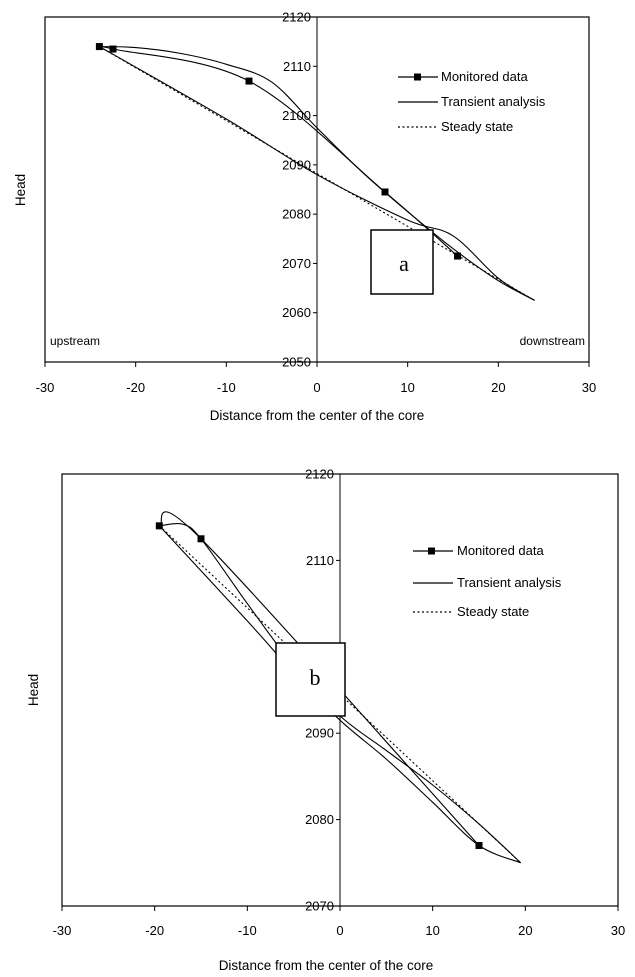  Describe the element at coordinates (299, 190) in the screenshot. I see `y-ticks-a: 2050 2060 2070 2080 2090 2100 2110 2120` at that location.